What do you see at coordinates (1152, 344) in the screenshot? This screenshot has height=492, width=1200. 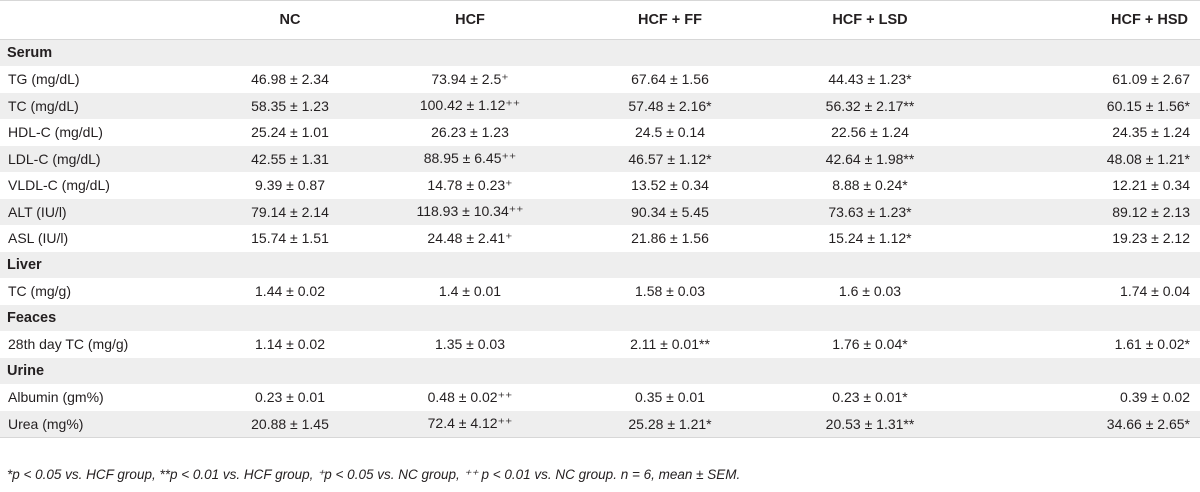 I see `table-cell: 1.61 ± 0.02*` at bounding box center [1152, 344].